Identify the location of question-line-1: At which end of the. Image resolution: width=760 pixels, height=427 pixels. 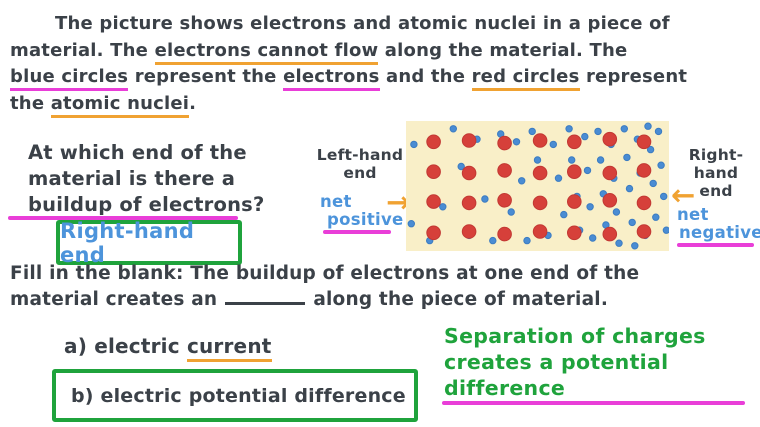
(137, 152).